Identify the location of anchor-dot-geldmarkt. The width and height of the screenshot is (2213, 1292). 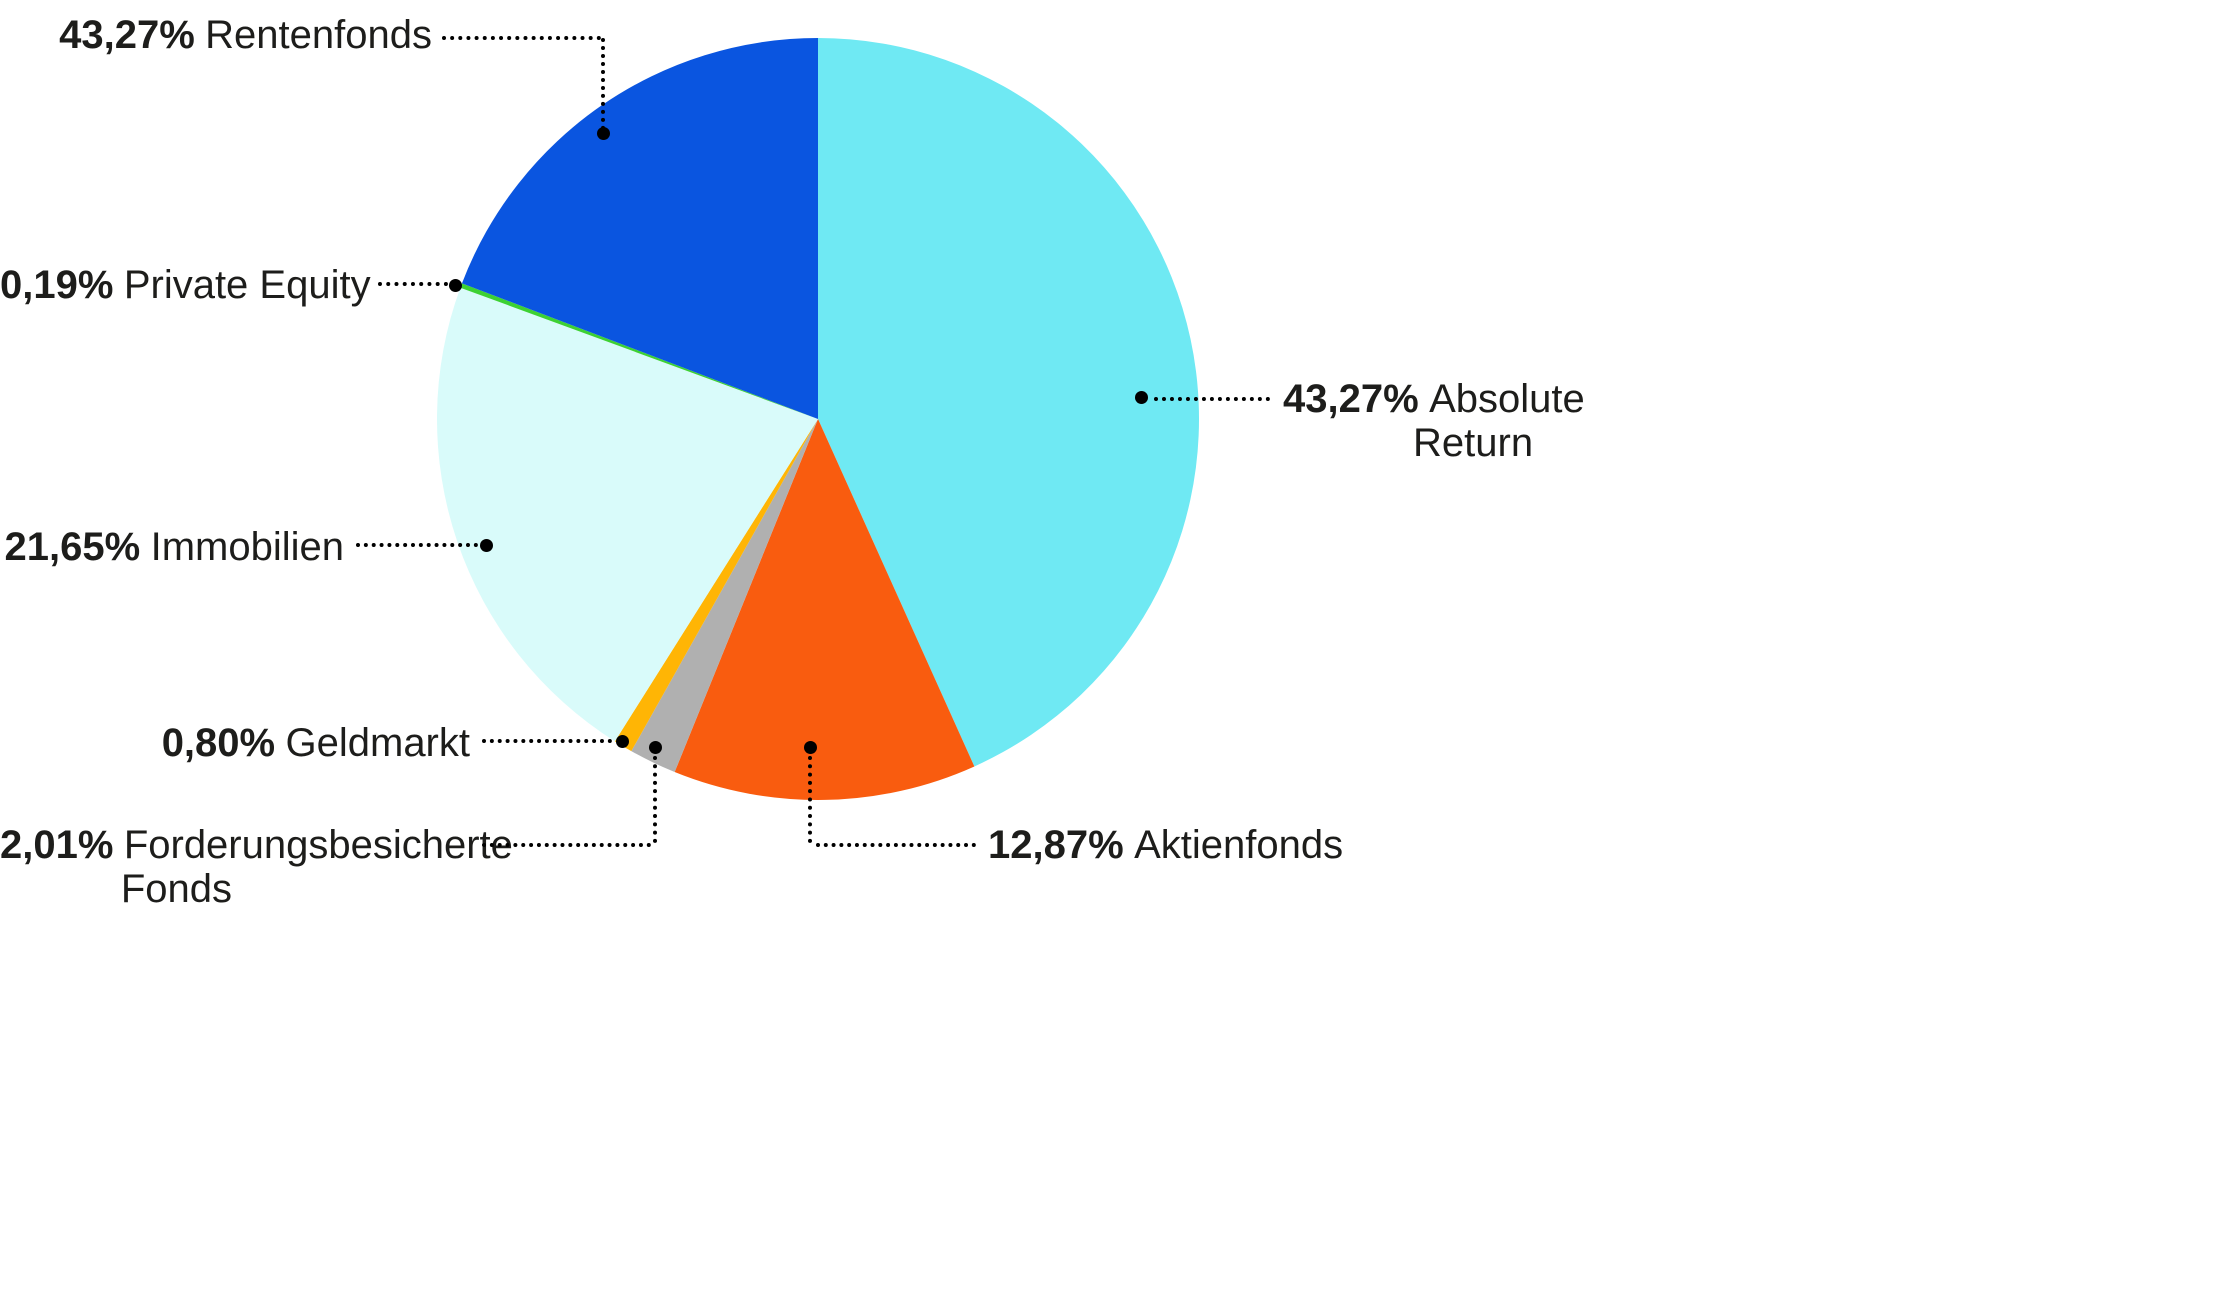
(622, 741).